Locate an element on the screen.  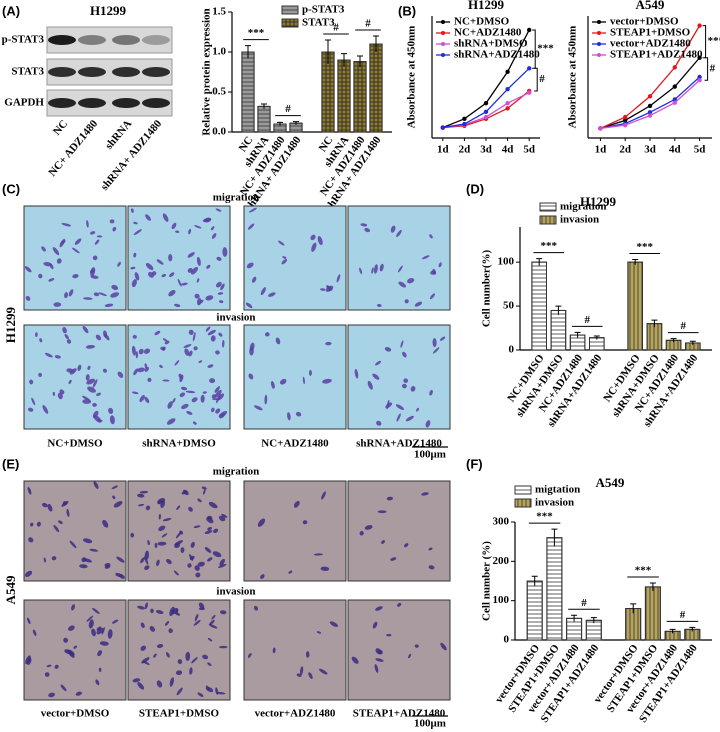
legend-label: STEAP1+ADZ1480 is located at coordinates (656, 55).